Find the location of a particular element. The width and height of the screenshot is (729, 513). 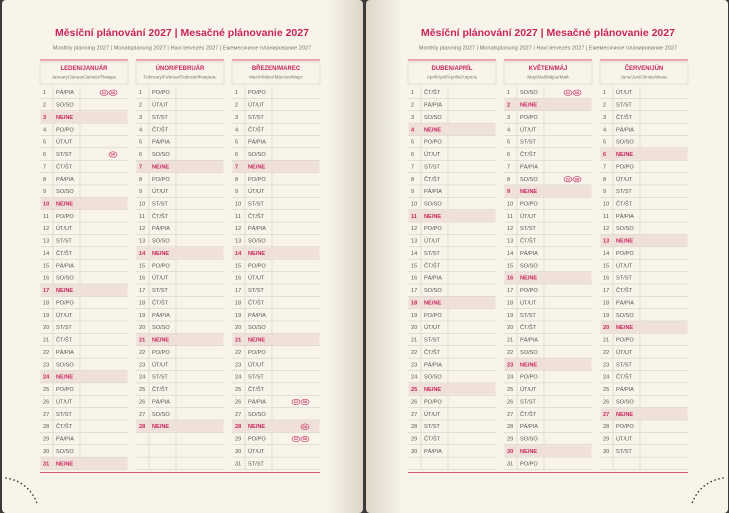

day-number: 27 is located at coordinates (238, 415).